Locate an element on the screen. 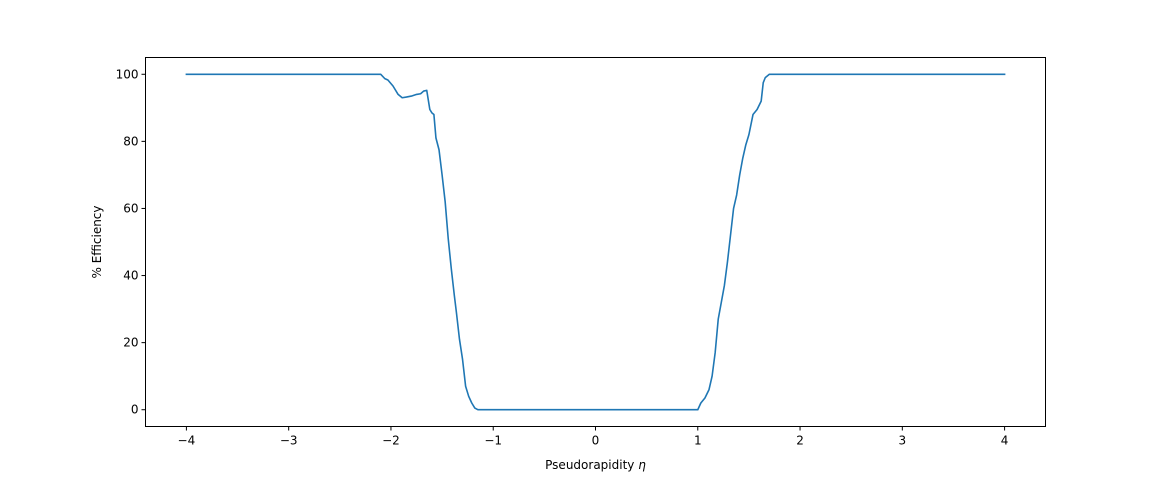 The image size is (1162, 480). x-tick-label: 4 is located at coordinates (1005, 441).